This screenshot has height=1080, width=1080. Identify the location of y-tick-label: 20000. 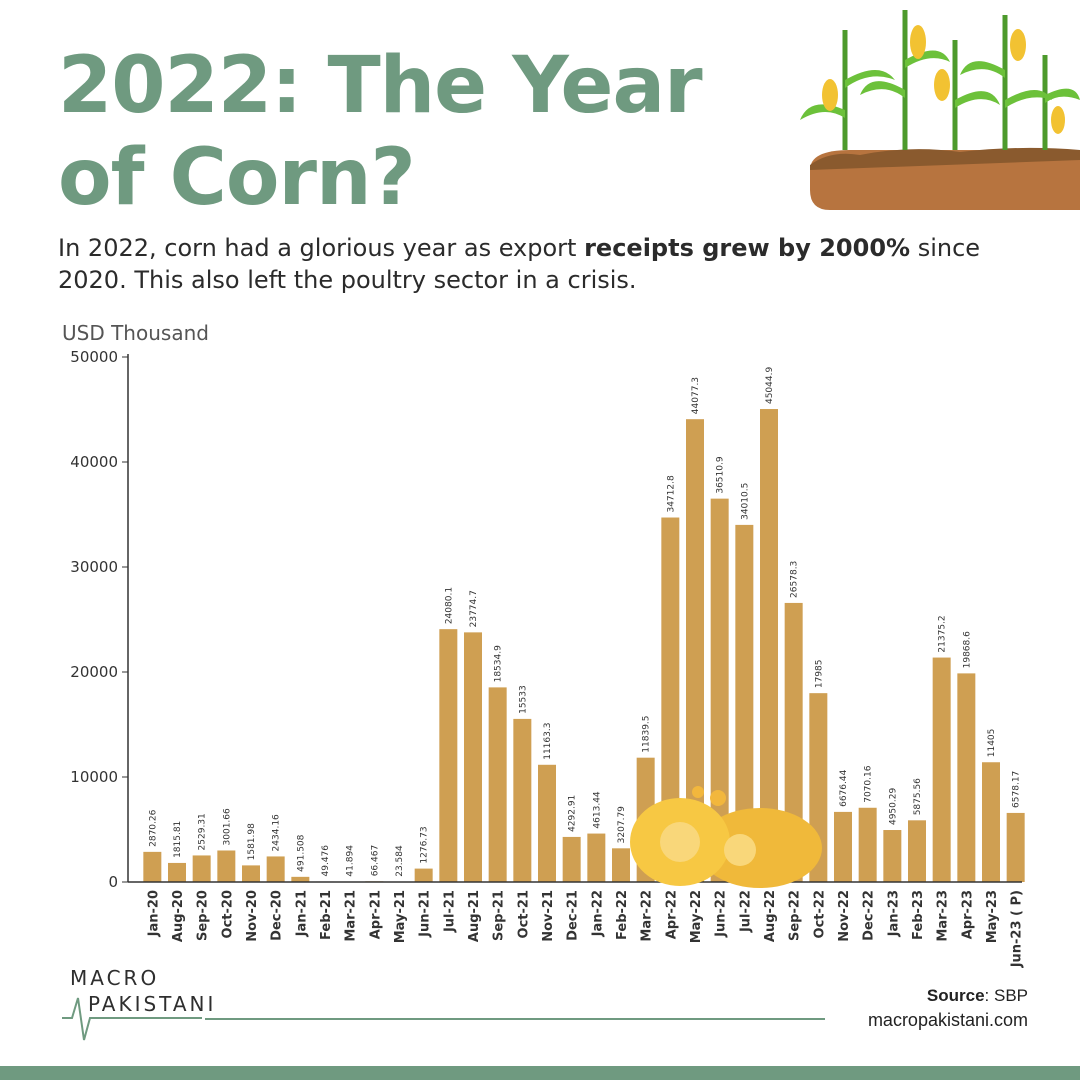
(94, 672).